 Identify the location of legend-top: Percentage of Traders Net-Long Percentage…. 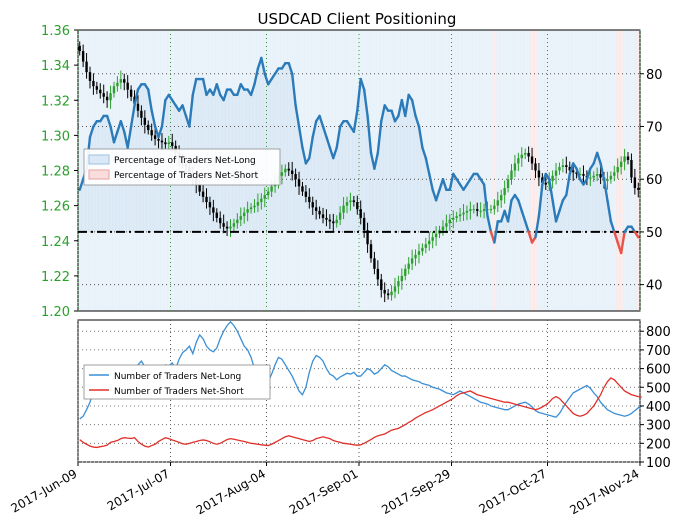
(182, 167).